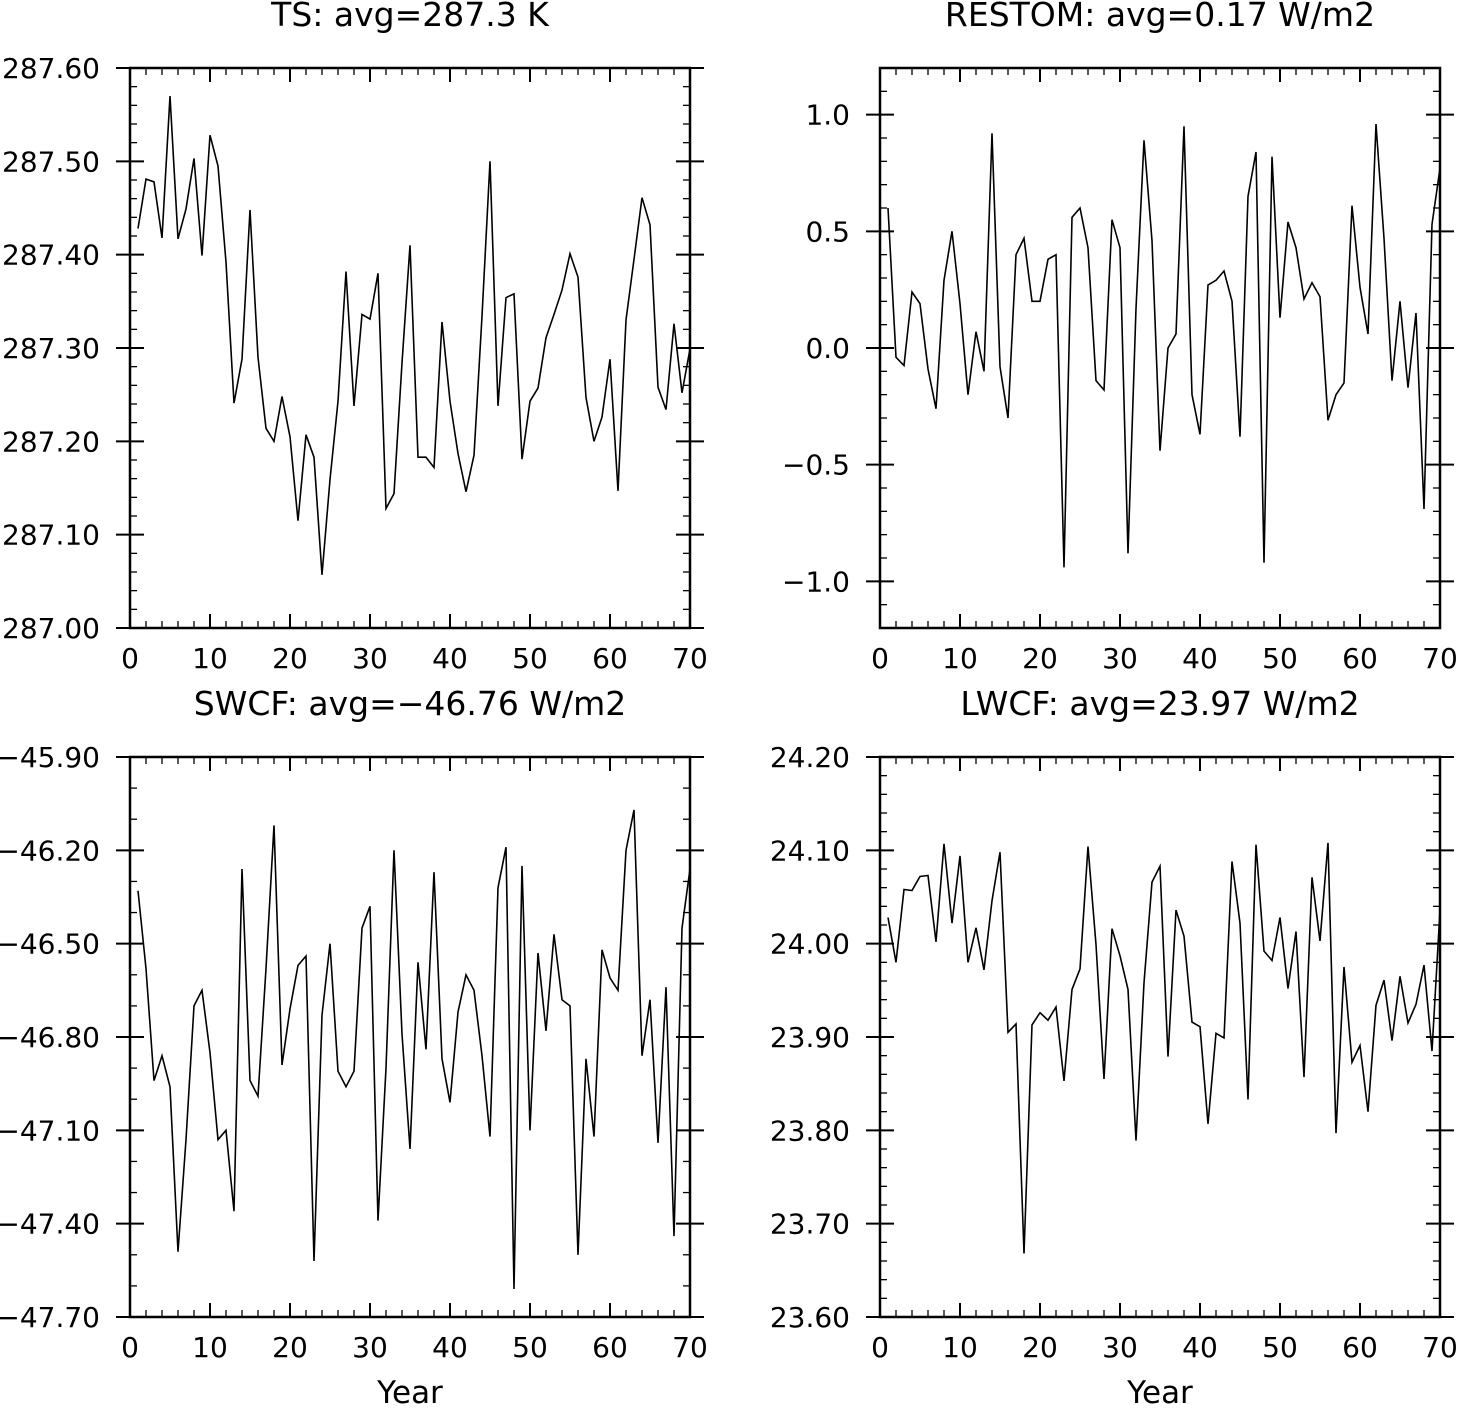 This screenshot has height=1416, width=1457. Describe the element at coordinates (210, 658) in the screenshot. I see `panel-1-x-tick-label: 10` at that location.